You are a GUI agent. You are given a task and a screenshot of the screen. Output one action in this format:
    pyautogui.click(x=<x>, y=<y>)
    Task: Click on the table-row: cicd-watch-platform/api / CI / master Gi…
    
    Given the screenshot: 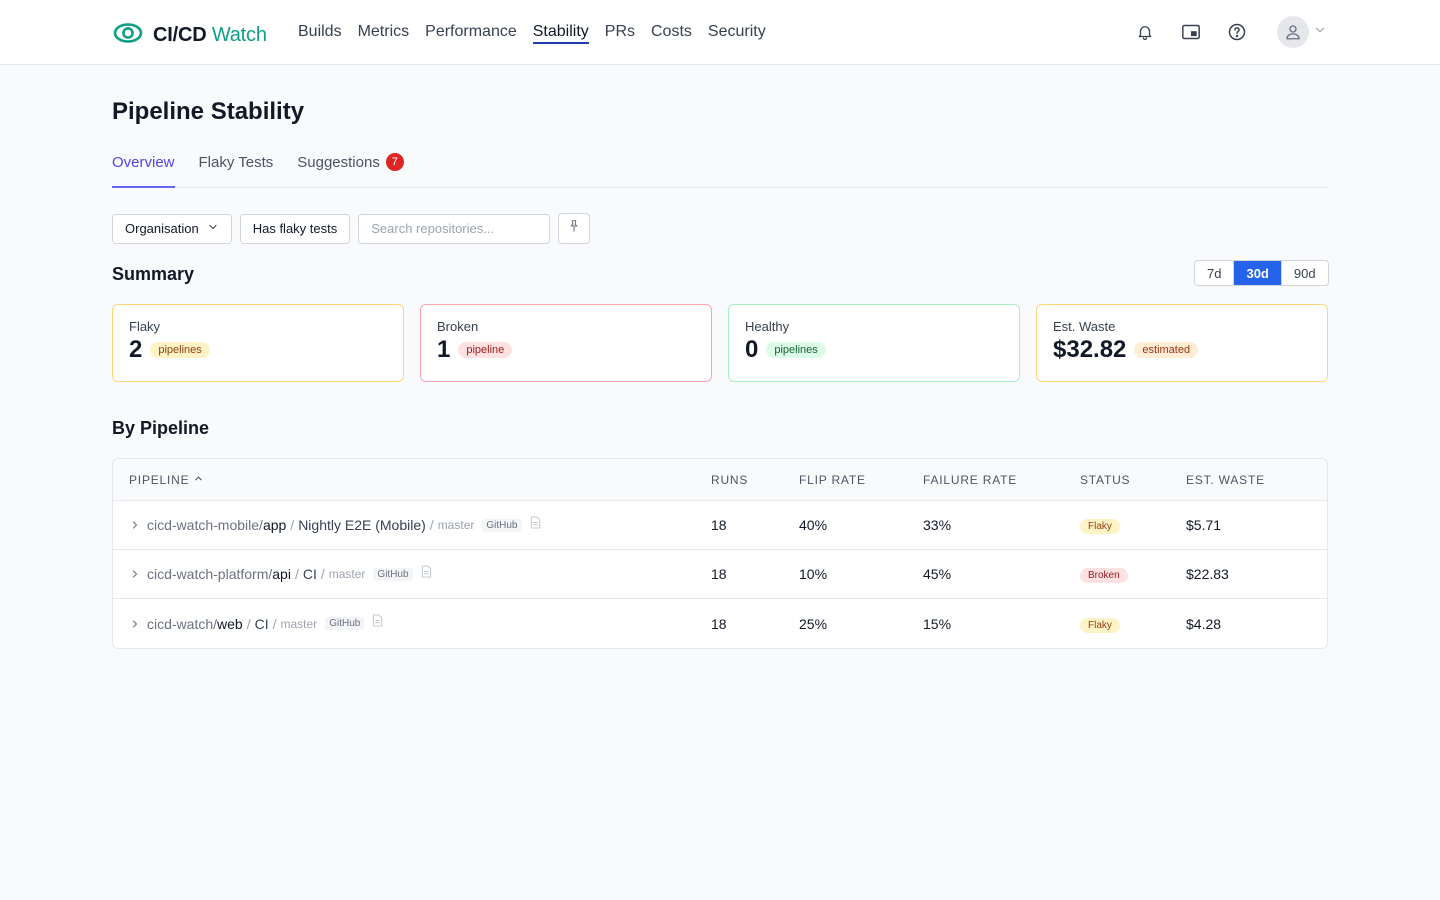 What is the action you would take?
    pyautogui.click(x=720, y=574)
    